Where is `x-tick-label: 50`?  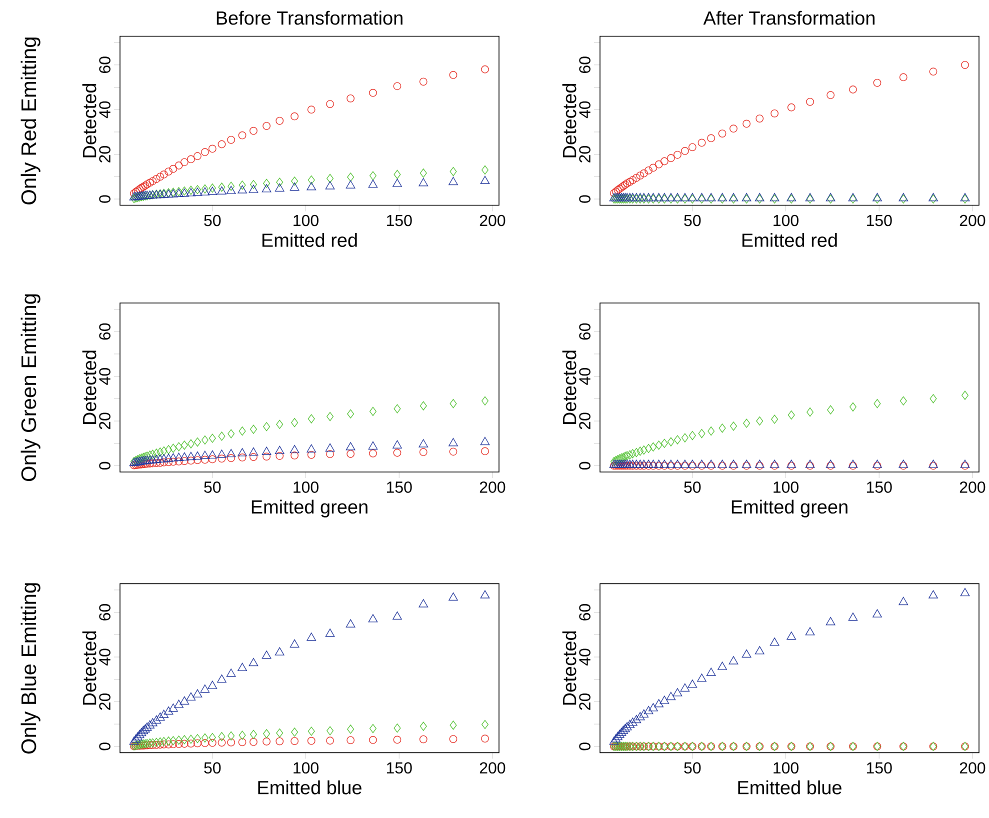
x-tick-label: 50 is located at coordinates (212, 487).